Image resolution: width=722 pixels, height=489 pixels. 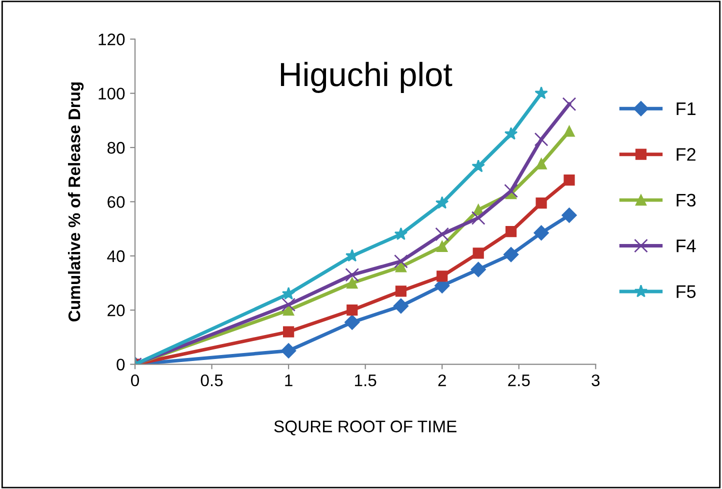 I want to click on x-tick-label: 1.5, so click(x=365, y=380).